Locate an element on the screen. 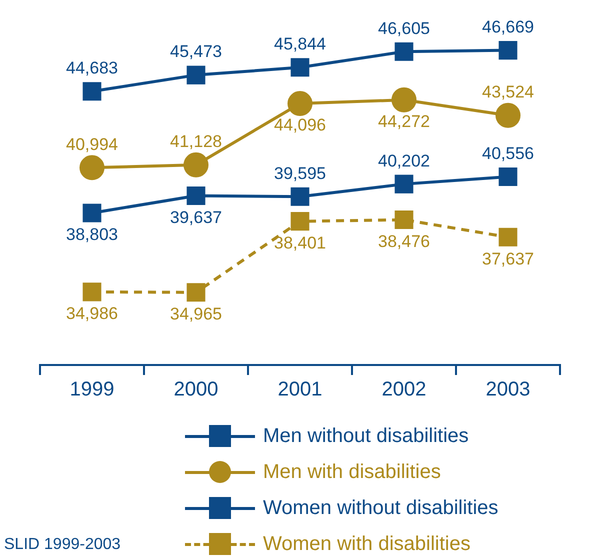 The width and height of the screenshot is (600, 558). data-label: 43,524 is located at coordinates (508, 92).